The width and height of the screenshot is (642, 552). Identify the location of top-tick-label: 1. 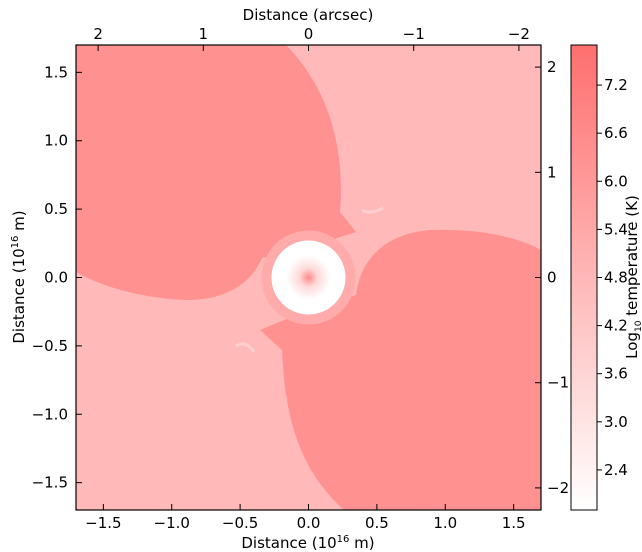
(204, 34).